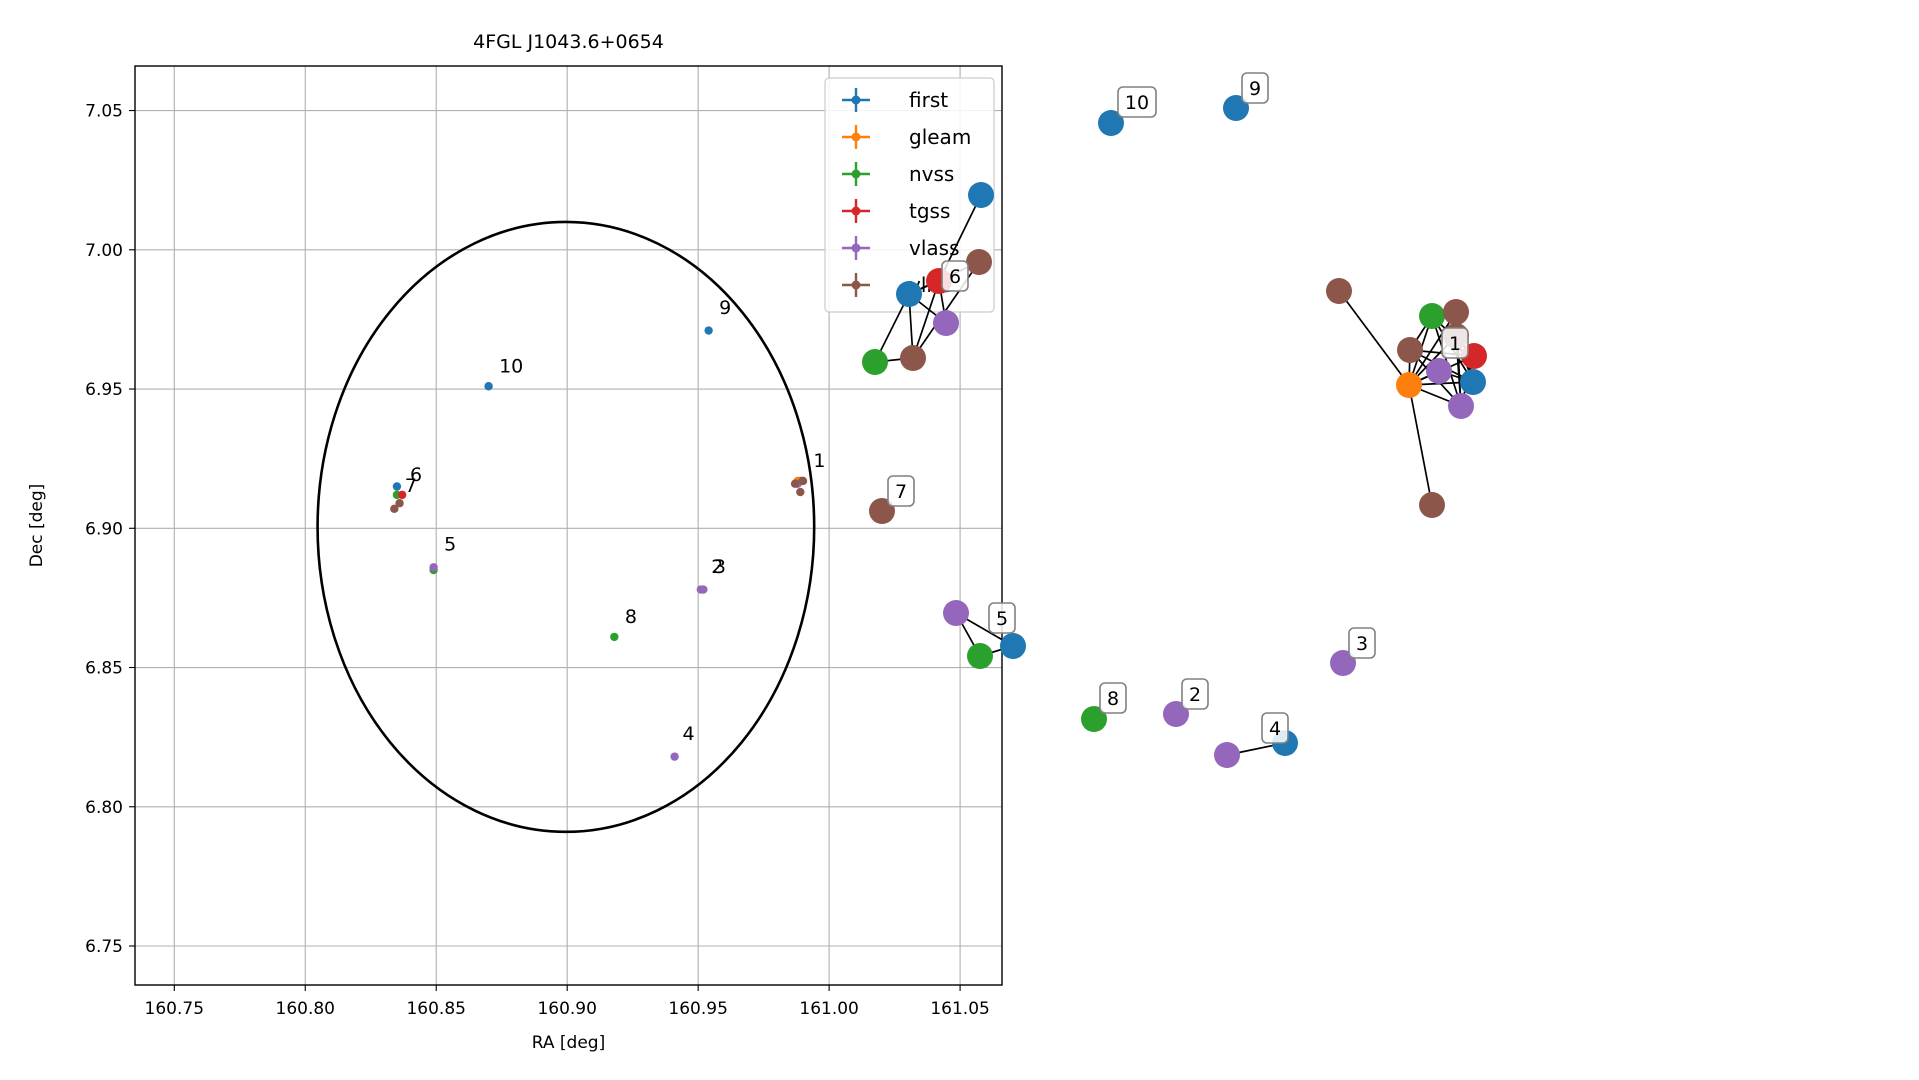  I want to click on error-ellipse, so click(566, 527).